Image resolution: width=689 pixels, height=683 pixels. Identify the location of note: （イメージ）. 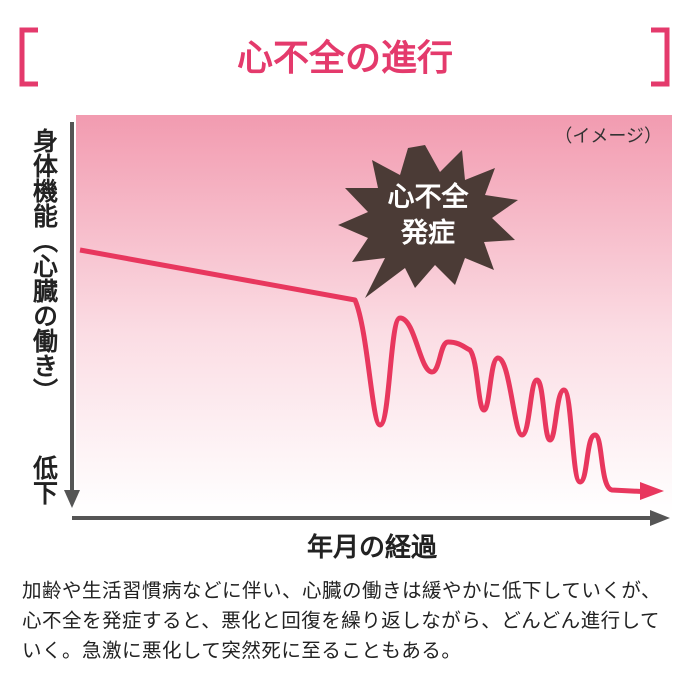
(608, 136).